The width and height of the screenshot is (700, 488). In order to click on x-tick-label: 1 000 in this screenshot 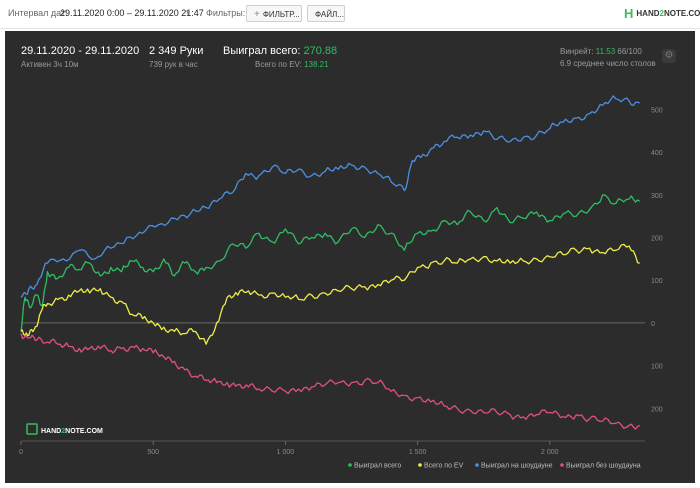, I will do `click(286, 452)`.